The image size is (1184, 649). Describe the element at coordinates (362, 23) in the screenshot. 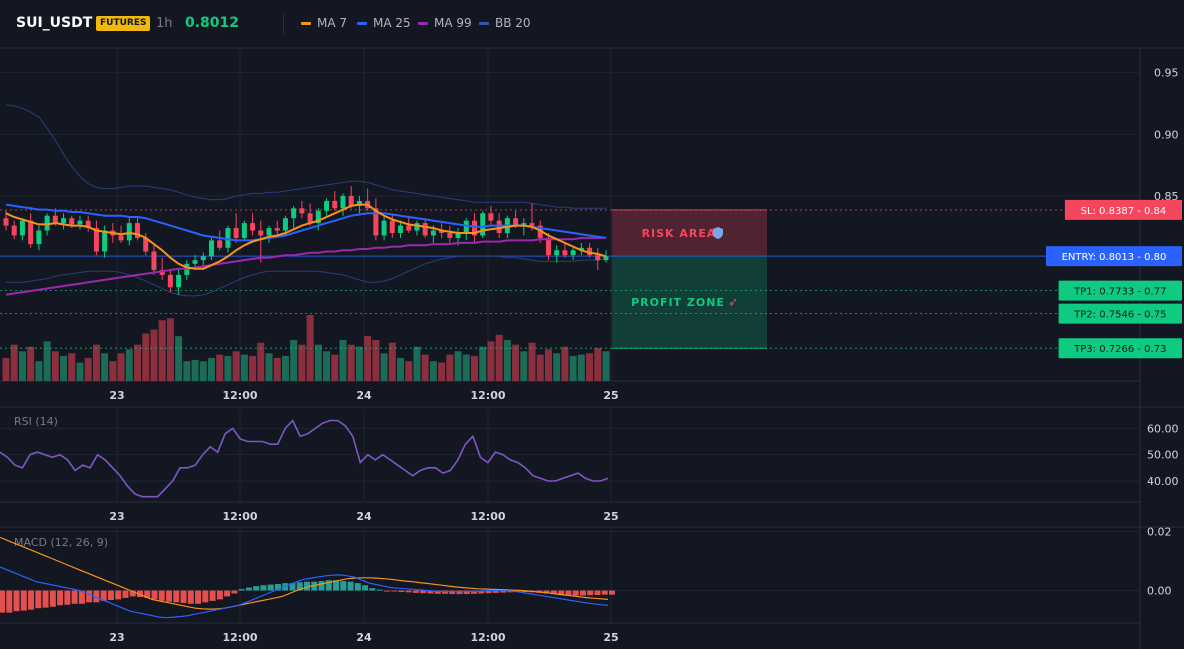

I see `legend-swatch-ma25` at that location.